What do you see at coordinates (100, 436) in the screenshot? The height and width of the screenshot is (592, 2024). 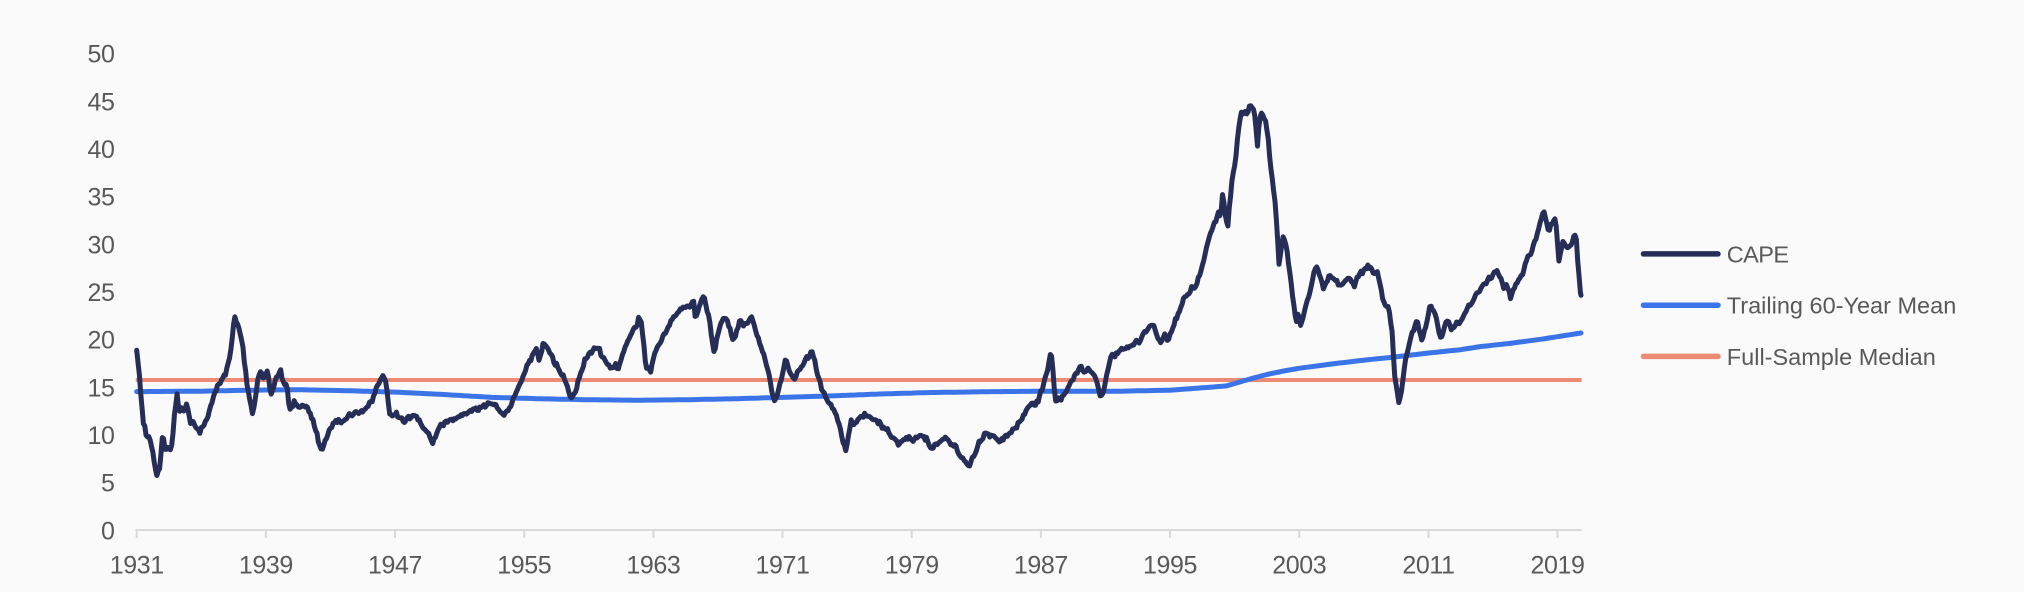 I see `svg-text: 10` at bounding box center [100, 436].